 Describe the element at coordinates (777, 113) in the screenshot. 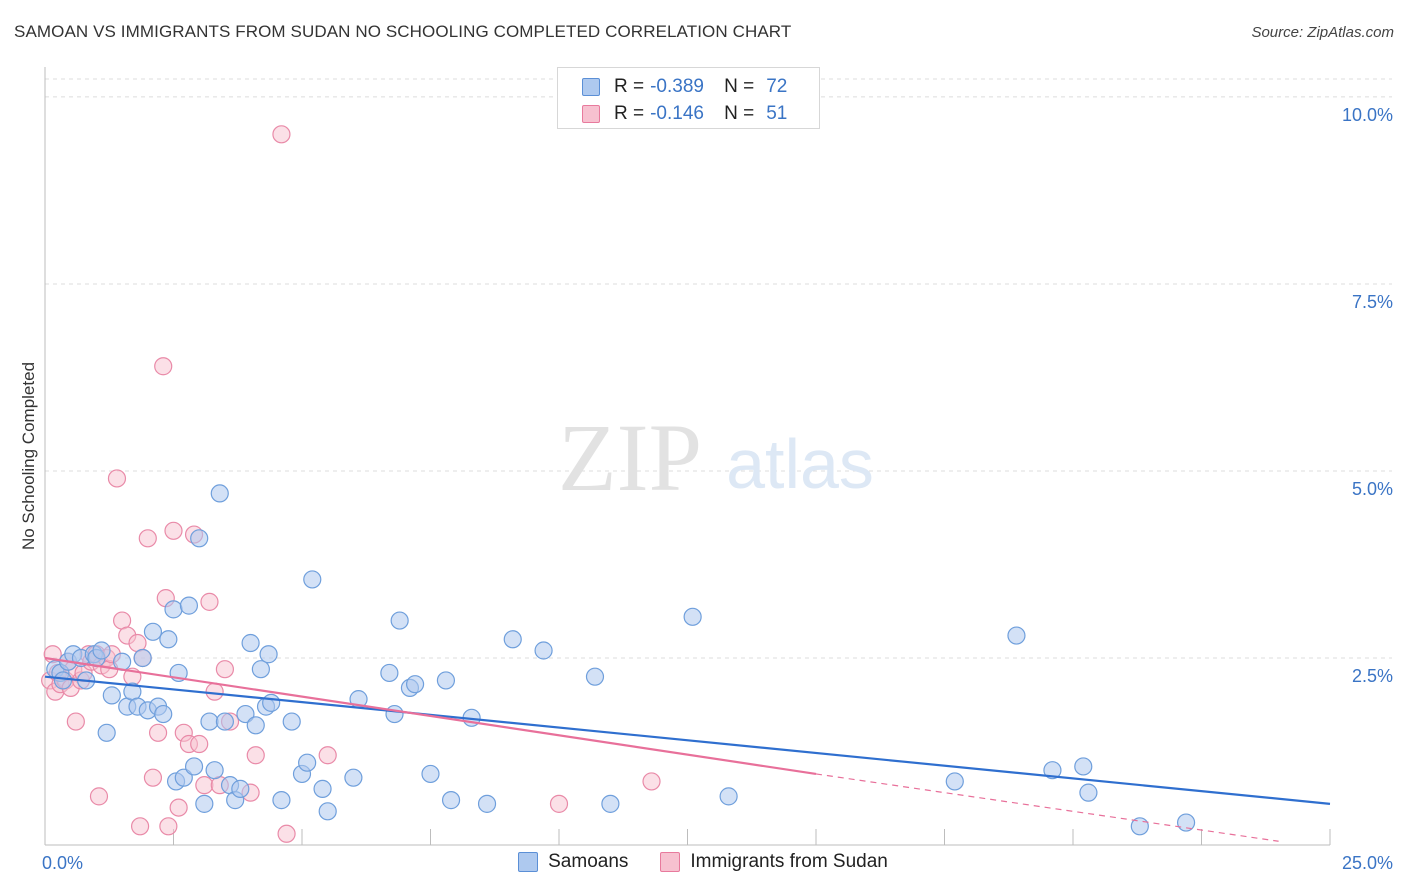

I see `legend-n-value: 51` at that location.